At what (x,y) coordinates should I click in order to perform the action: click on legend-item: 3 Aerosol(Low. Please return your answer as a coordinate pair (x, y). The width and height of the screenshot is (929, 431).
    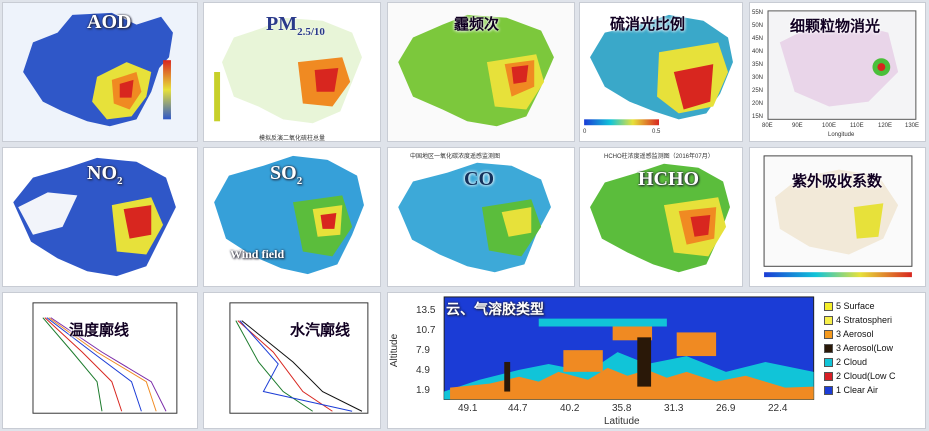
    Looking at the image, I should click on (858, 348).